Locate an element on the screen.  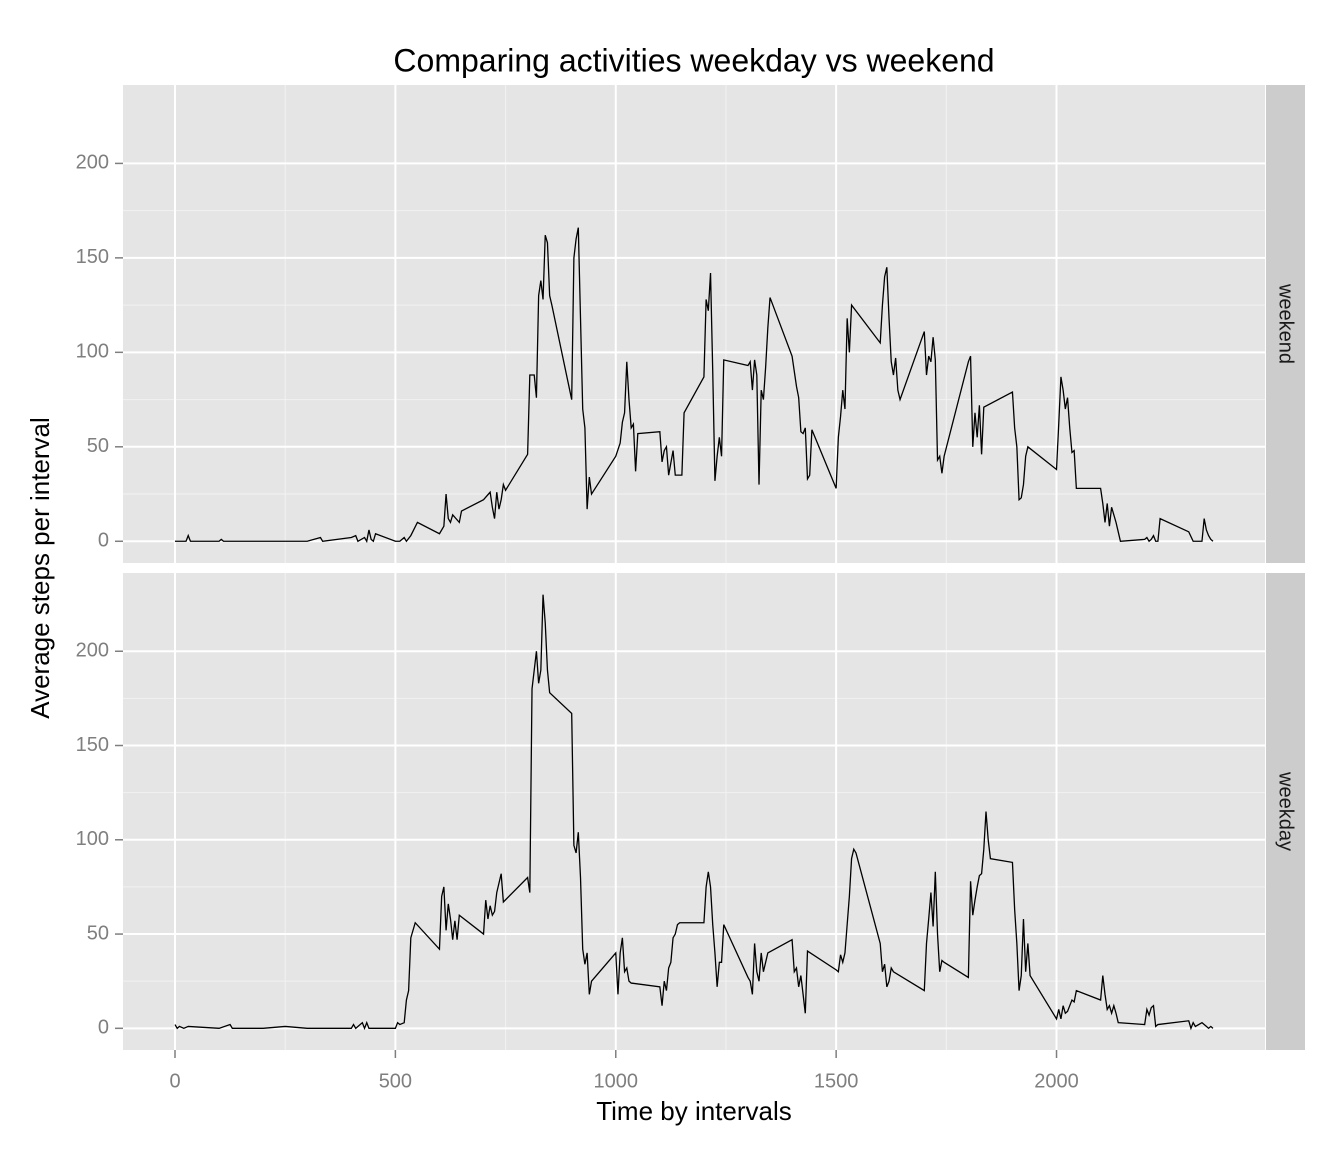
facet-label: weekday is located at coordinates (1286, 811).